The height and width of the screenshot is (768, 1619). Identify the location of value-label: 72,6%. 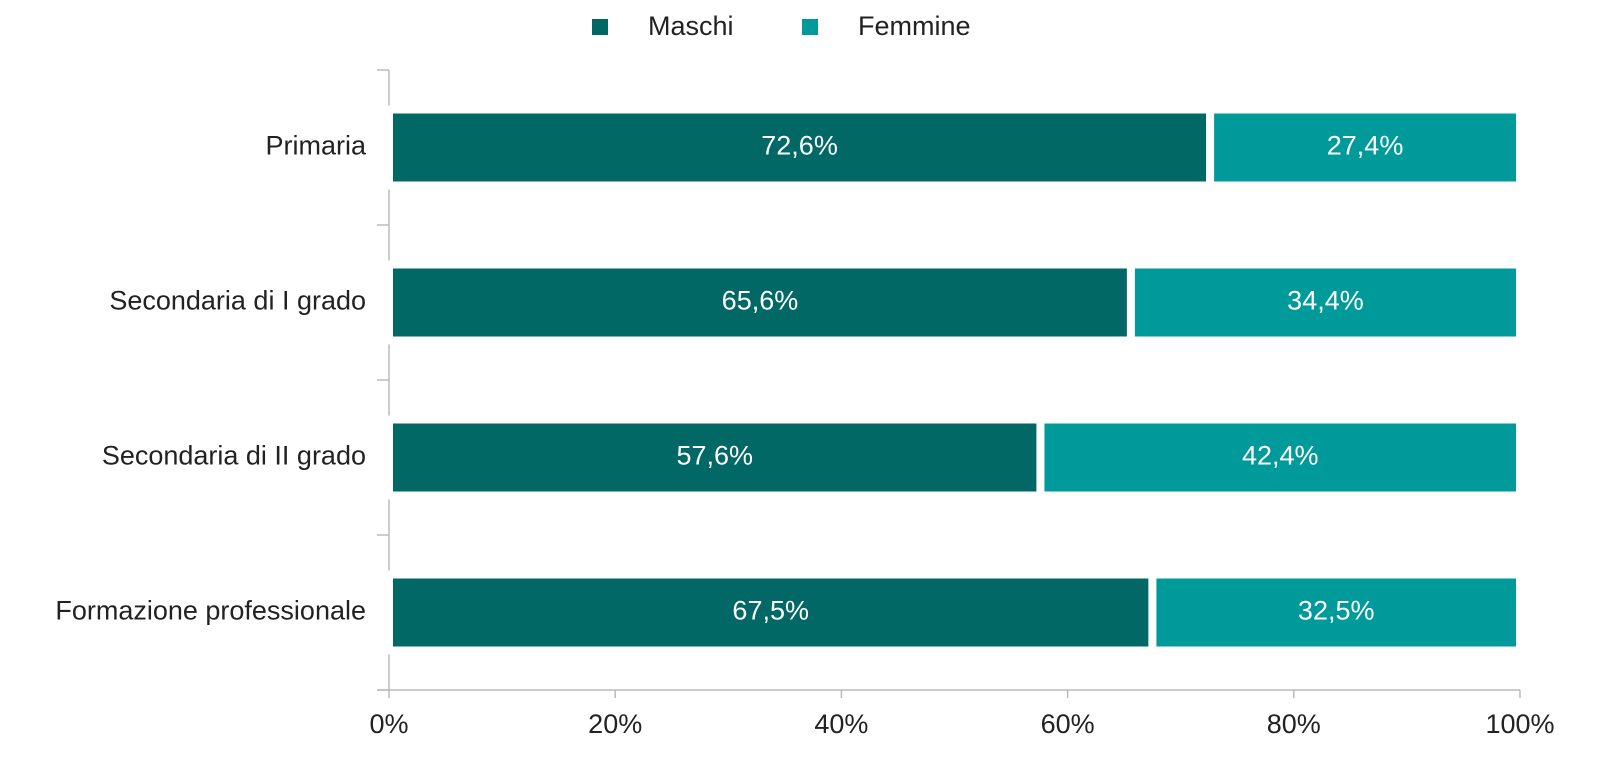
(799, 146).